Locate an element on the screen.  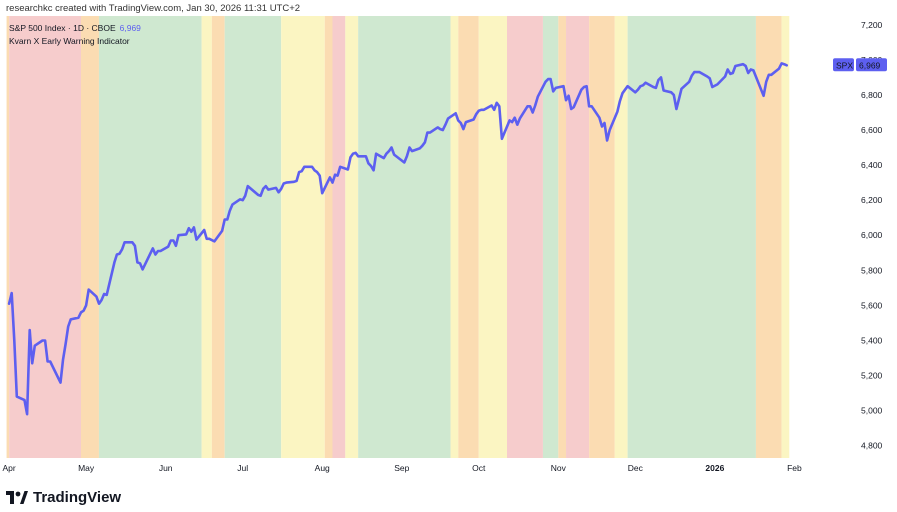
price-label-symbol-bg is located at coordinates (843, 65).